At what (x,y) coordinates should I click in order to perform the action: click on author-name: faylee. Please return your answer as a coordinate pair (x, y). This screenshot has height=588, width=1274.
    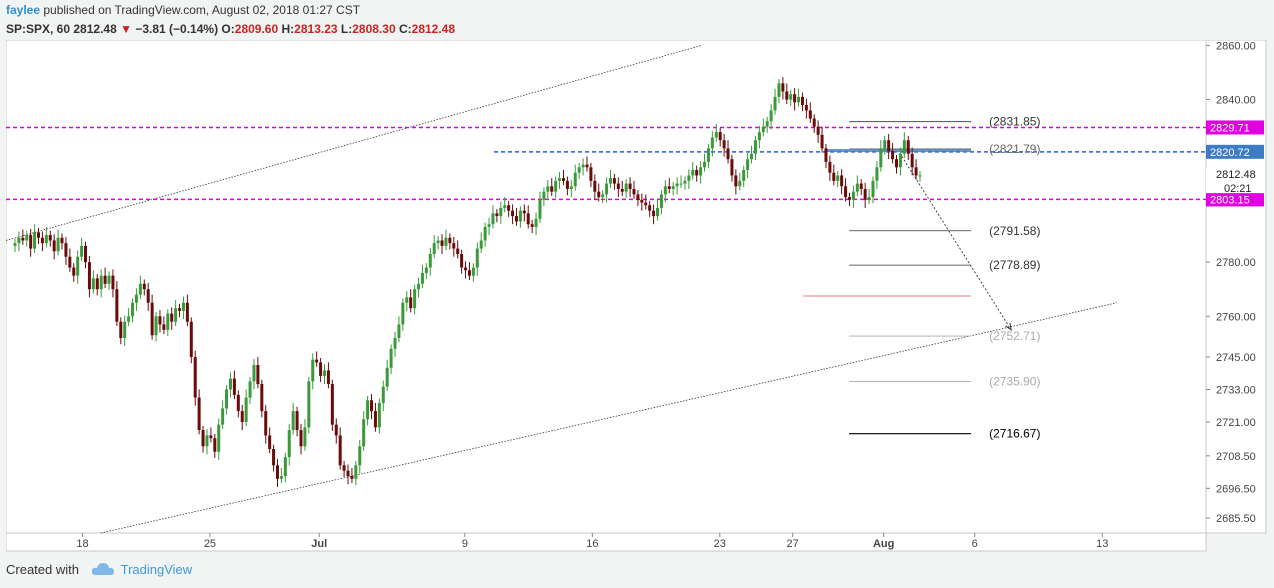
    Looking at the image, I should click on (23, 10).